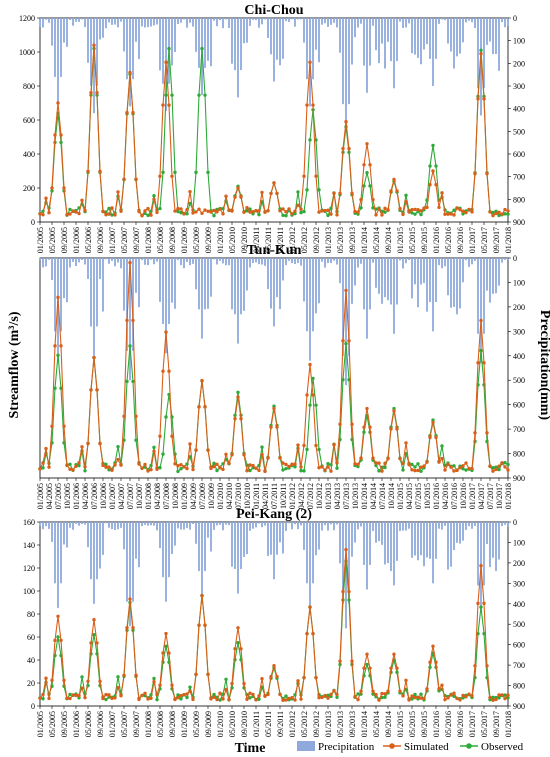 The image size is (550, 757). What do you see at coordinates (328, 724) in the screenshot?
I see `x-tick-label: 01/2013` at bounding box center [328, 724].